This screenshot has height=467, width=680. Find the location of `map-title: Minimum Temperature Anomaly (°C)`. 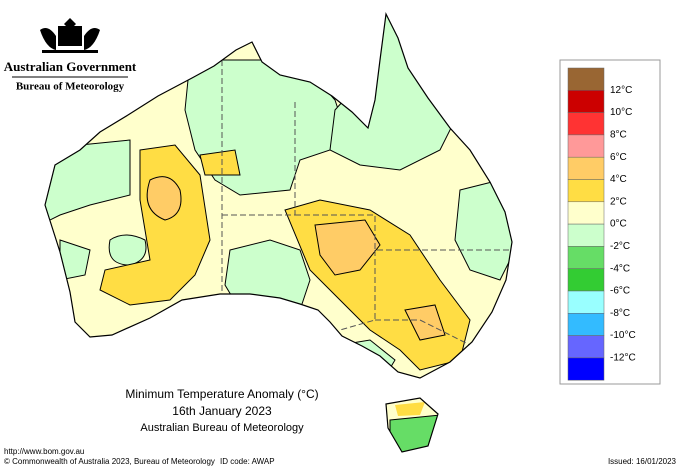

map-title: Minimum Temperature Anomaly (°C) is located at coordinates (221, 394).